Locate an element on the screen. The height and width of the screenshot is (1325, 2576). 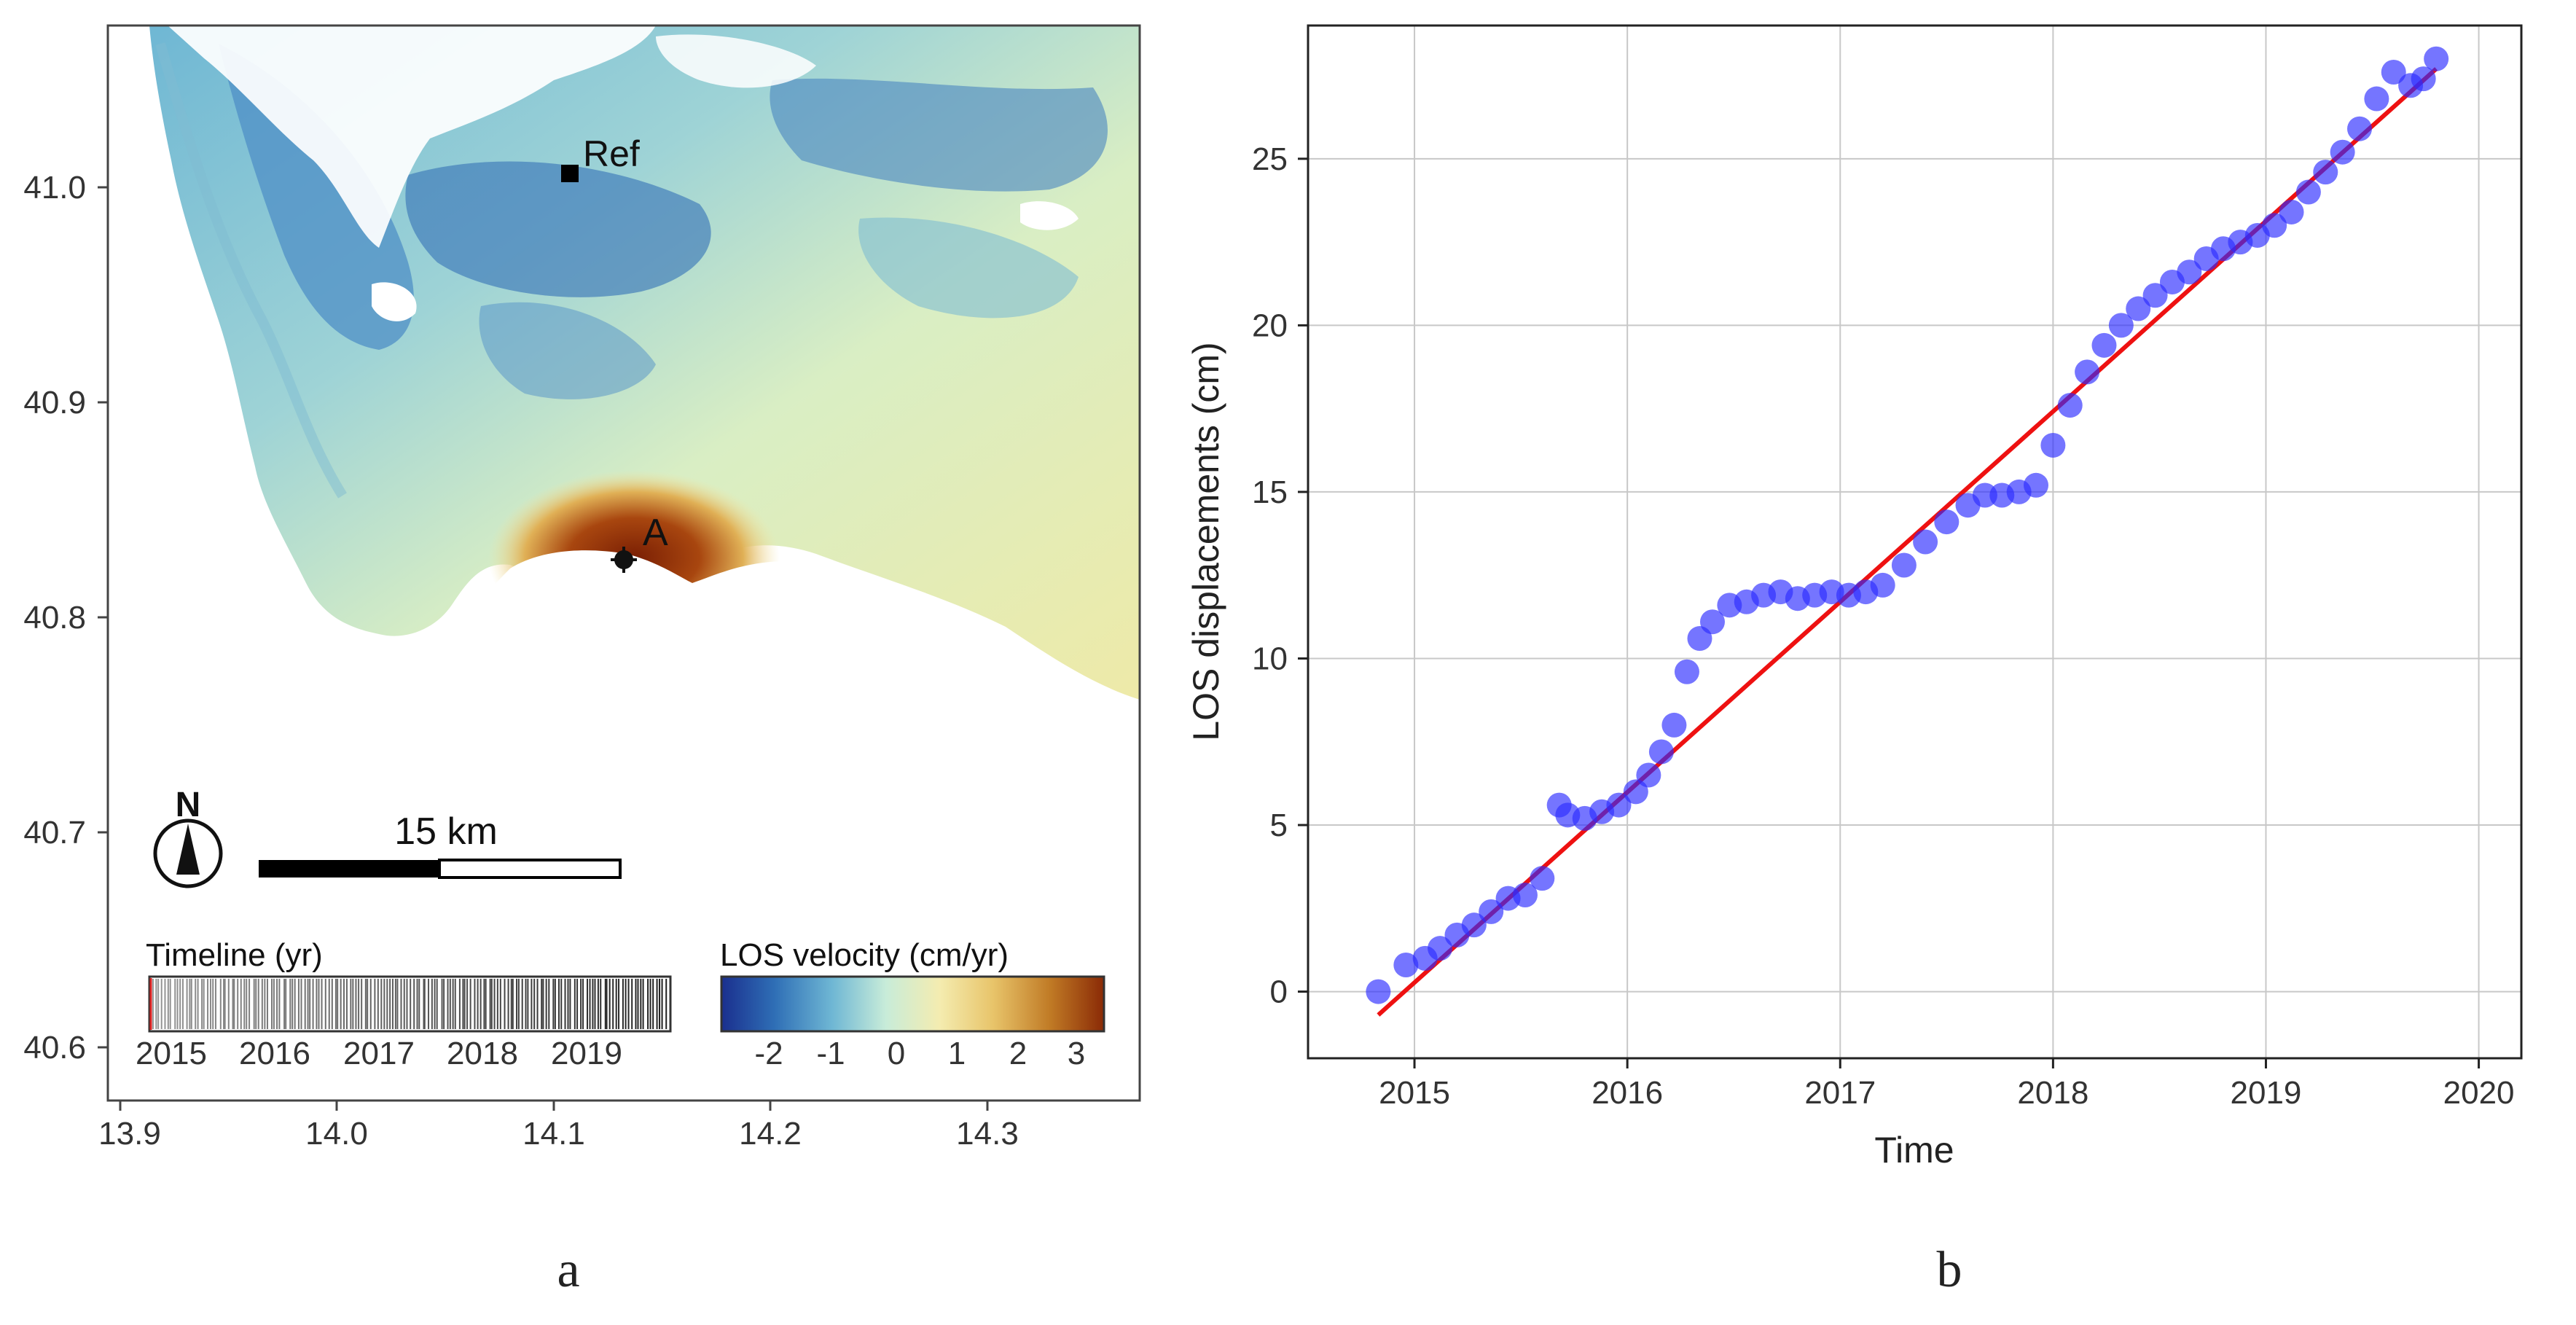
map-y-tick-label: 40.7 is located at coordinates (54, 833).